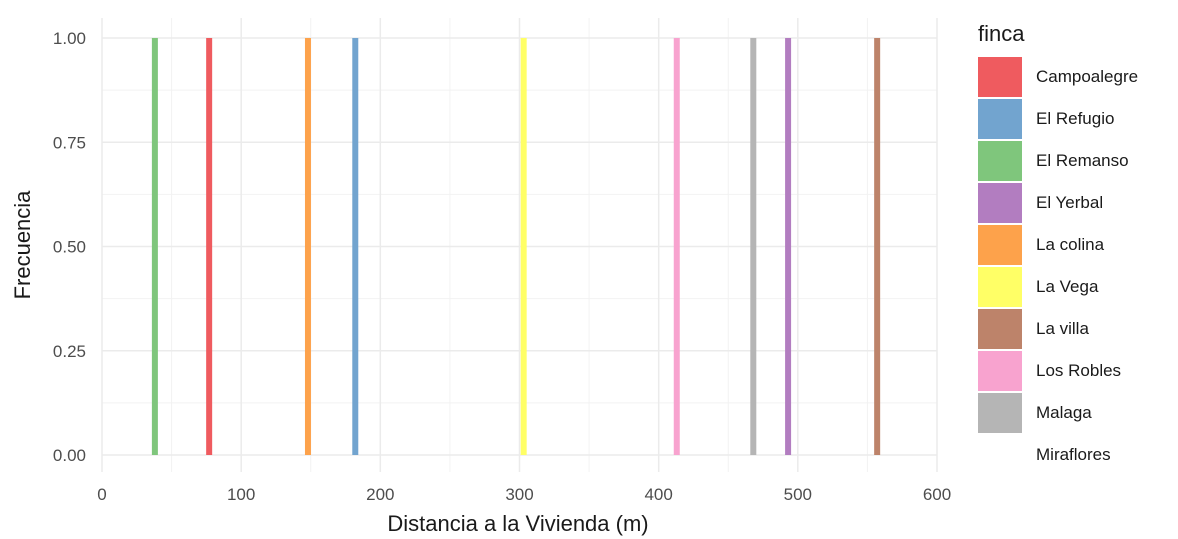  Describe the element at coordinates (355, 246) in the screenshot. I see `bar-el-refugio` at that location.